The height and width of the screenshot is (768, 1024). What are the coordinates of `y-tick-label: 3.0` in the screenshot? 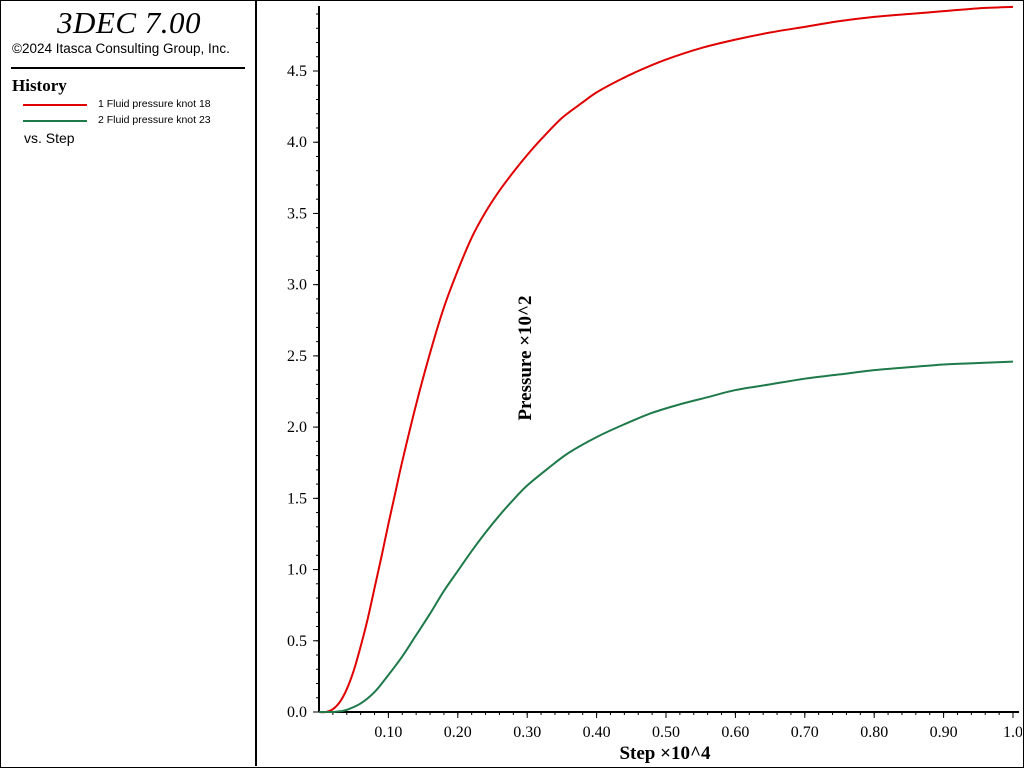 It's located at (297, 285).